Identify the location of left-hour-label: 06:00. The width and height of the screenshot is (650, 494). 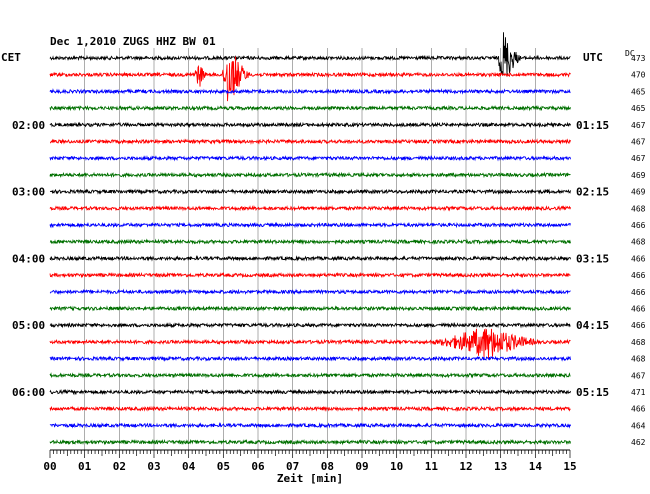
(28, 392).